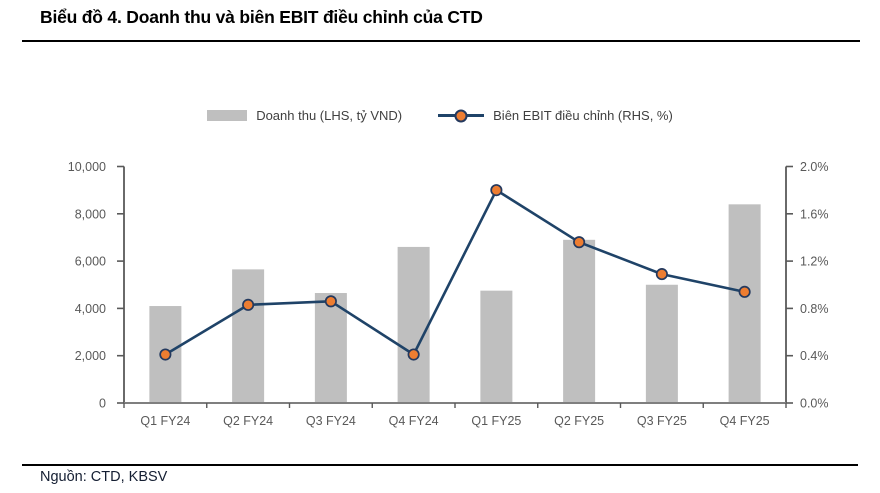 This screenshot has height=493, width=880. Describe the element at coordinates (814, 167) in the screenshot. I see `right-axis-tick-label: 2.0%` at that location.